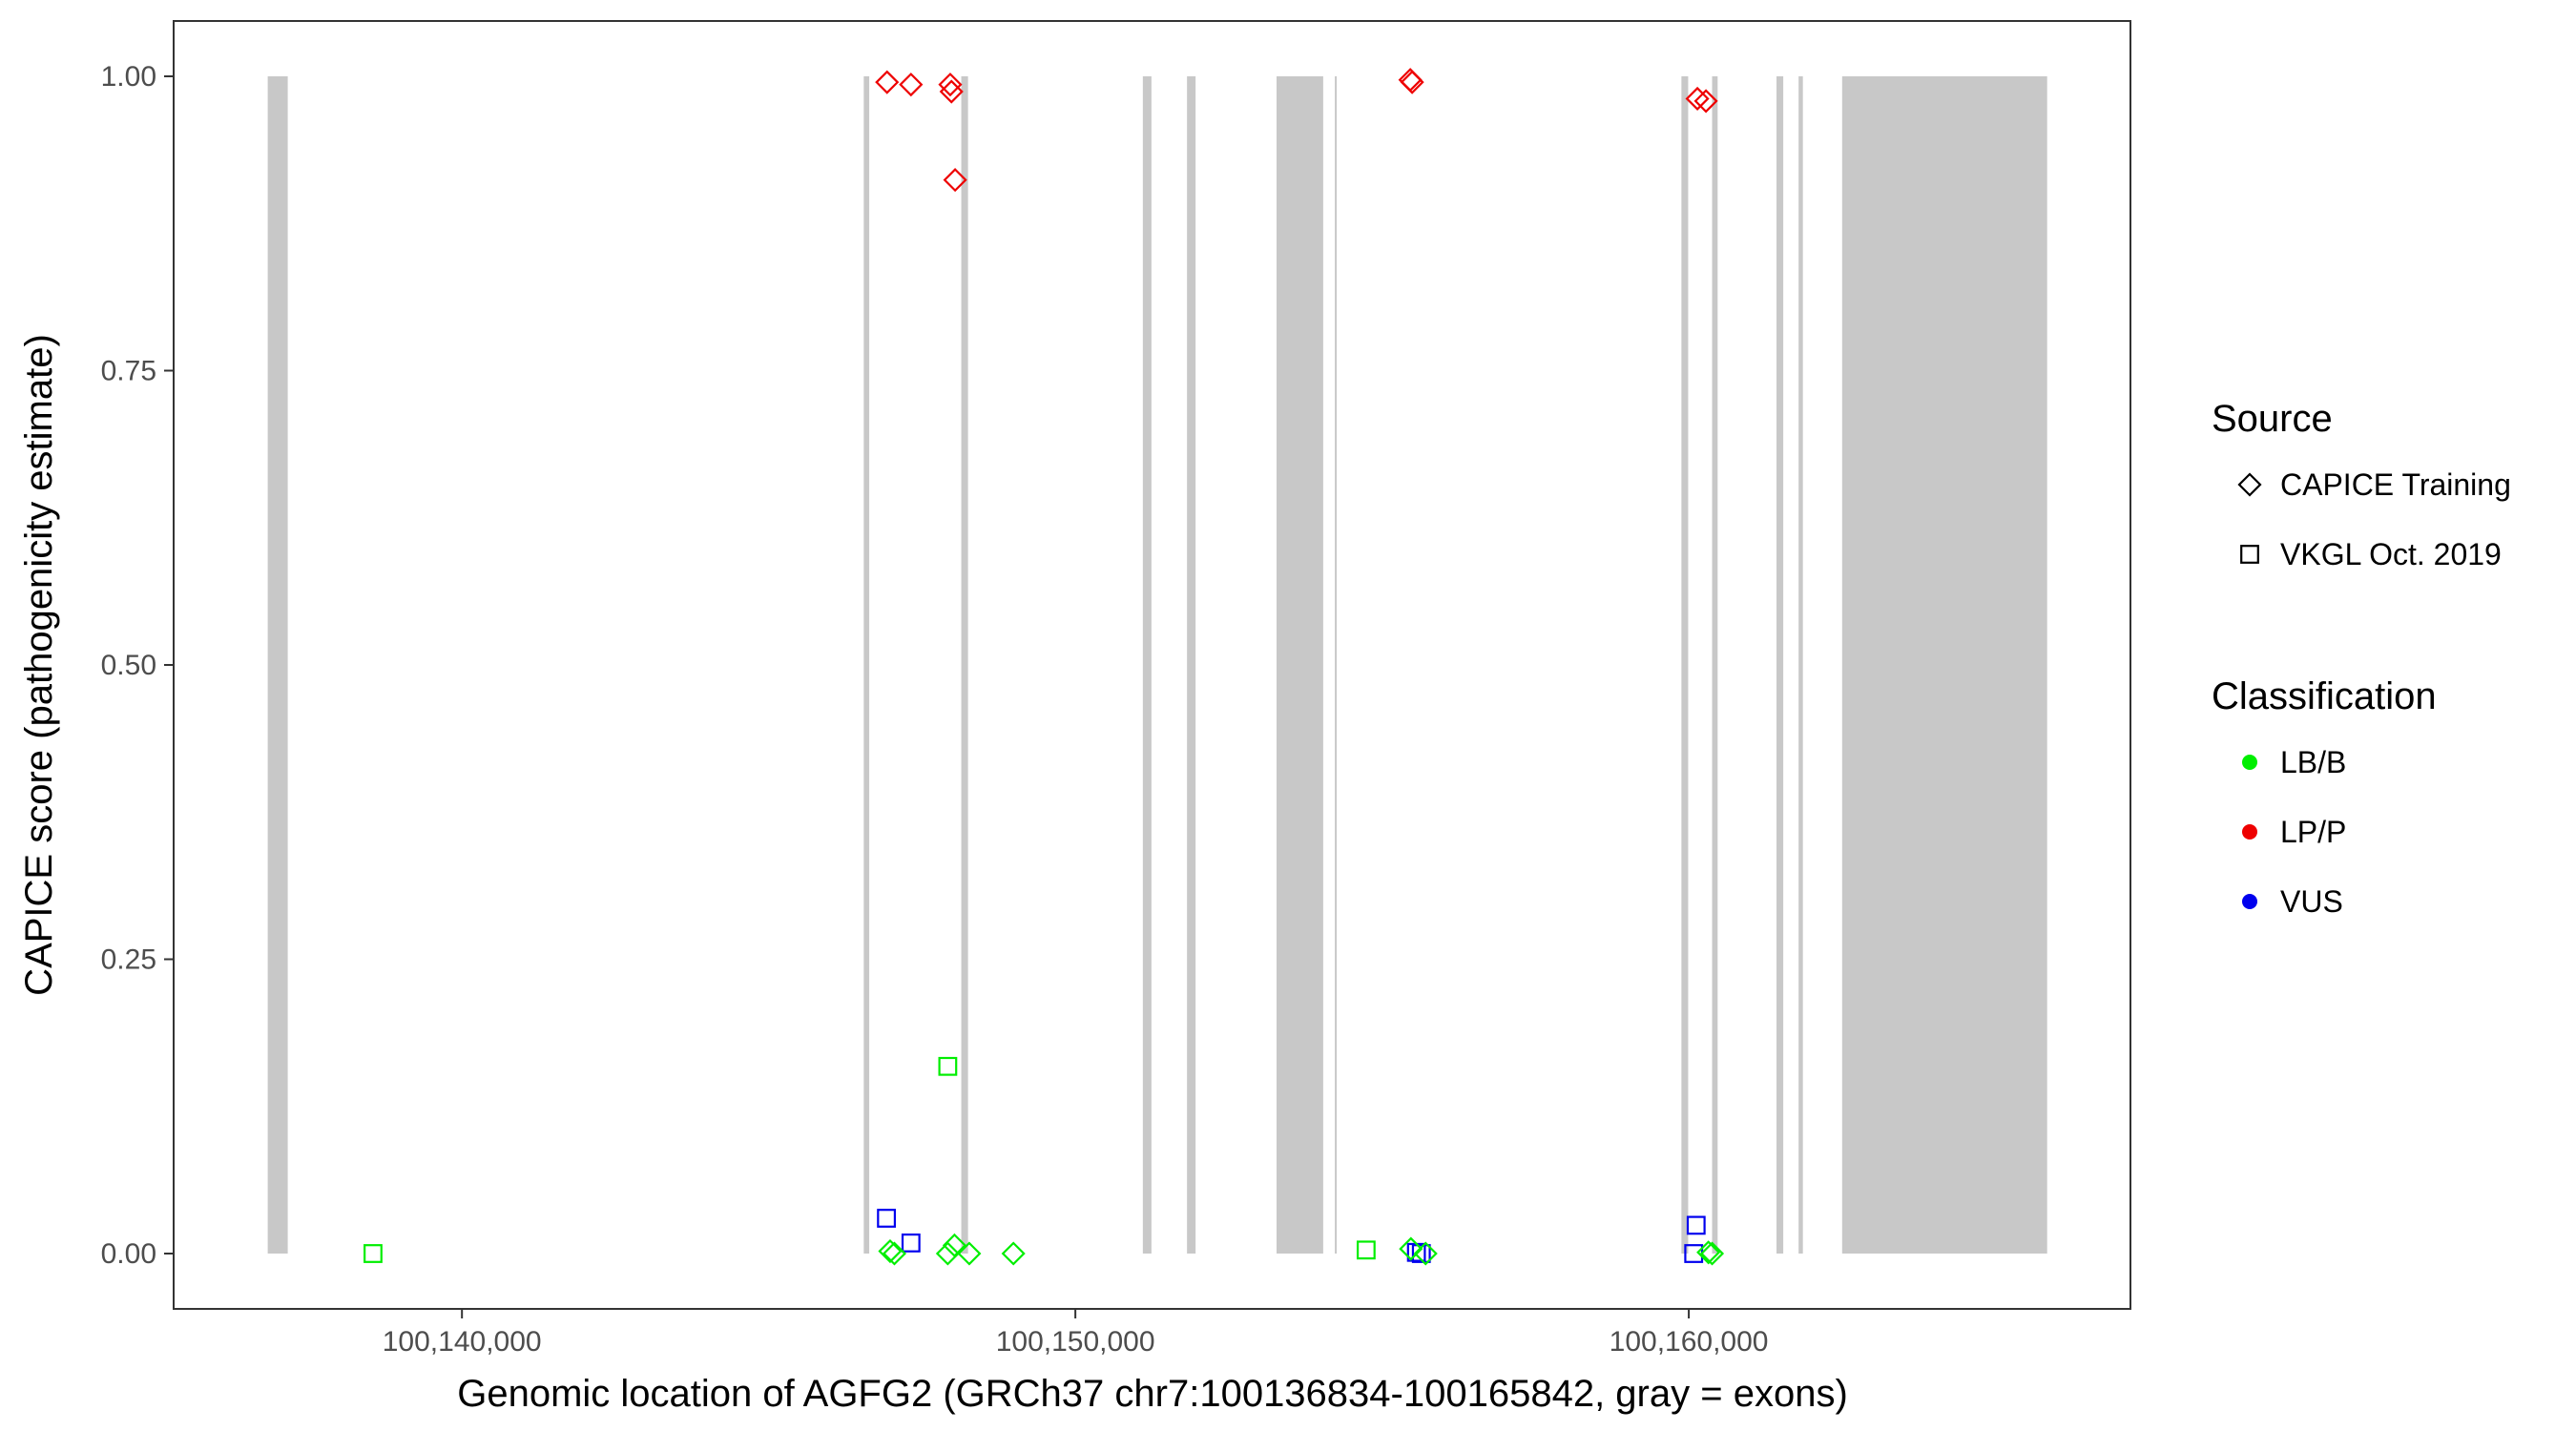 This screenshot has height=1431, width=2576. I want to click on x-axis: 100,140,000 100,150,000 100,160,000, so click(1076, 1333).